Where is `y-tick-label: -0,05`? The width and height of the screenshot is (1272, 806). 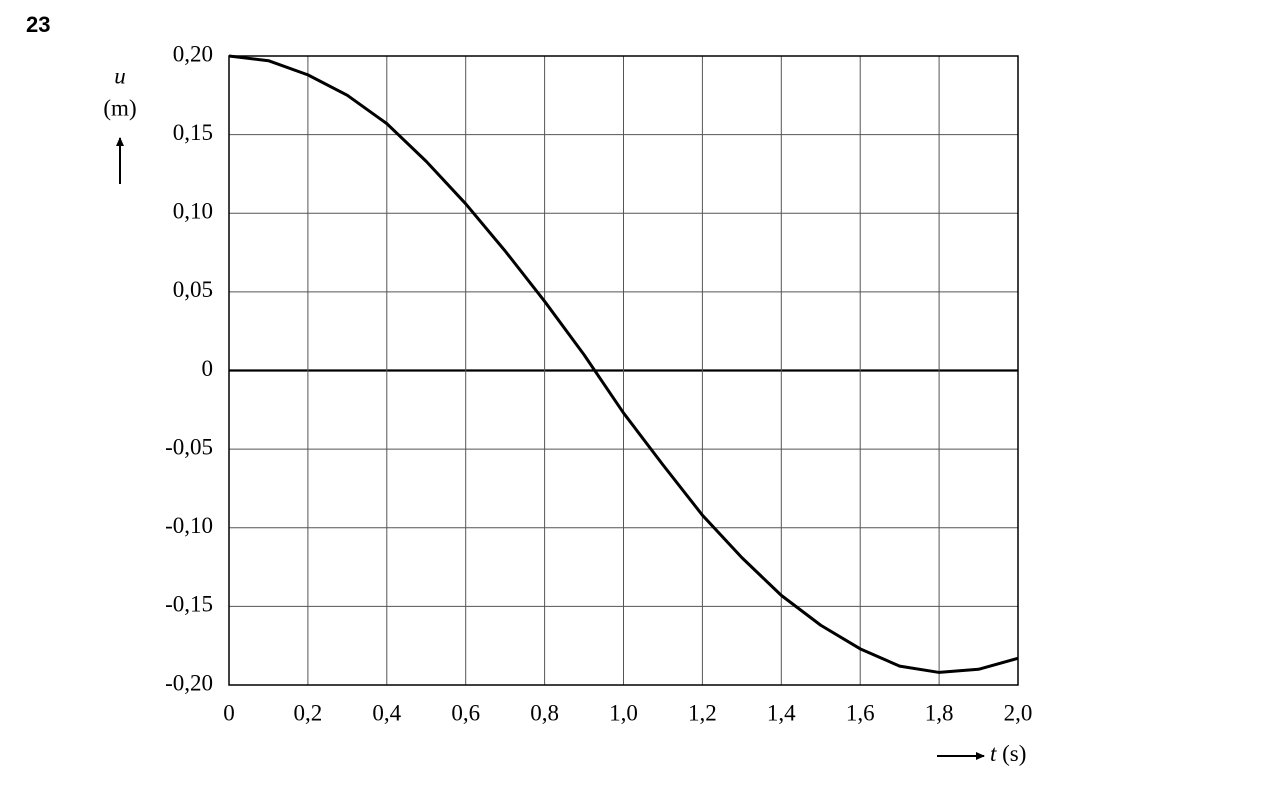
y-tick-label: -0,05 is located at coordinates (189, 446).